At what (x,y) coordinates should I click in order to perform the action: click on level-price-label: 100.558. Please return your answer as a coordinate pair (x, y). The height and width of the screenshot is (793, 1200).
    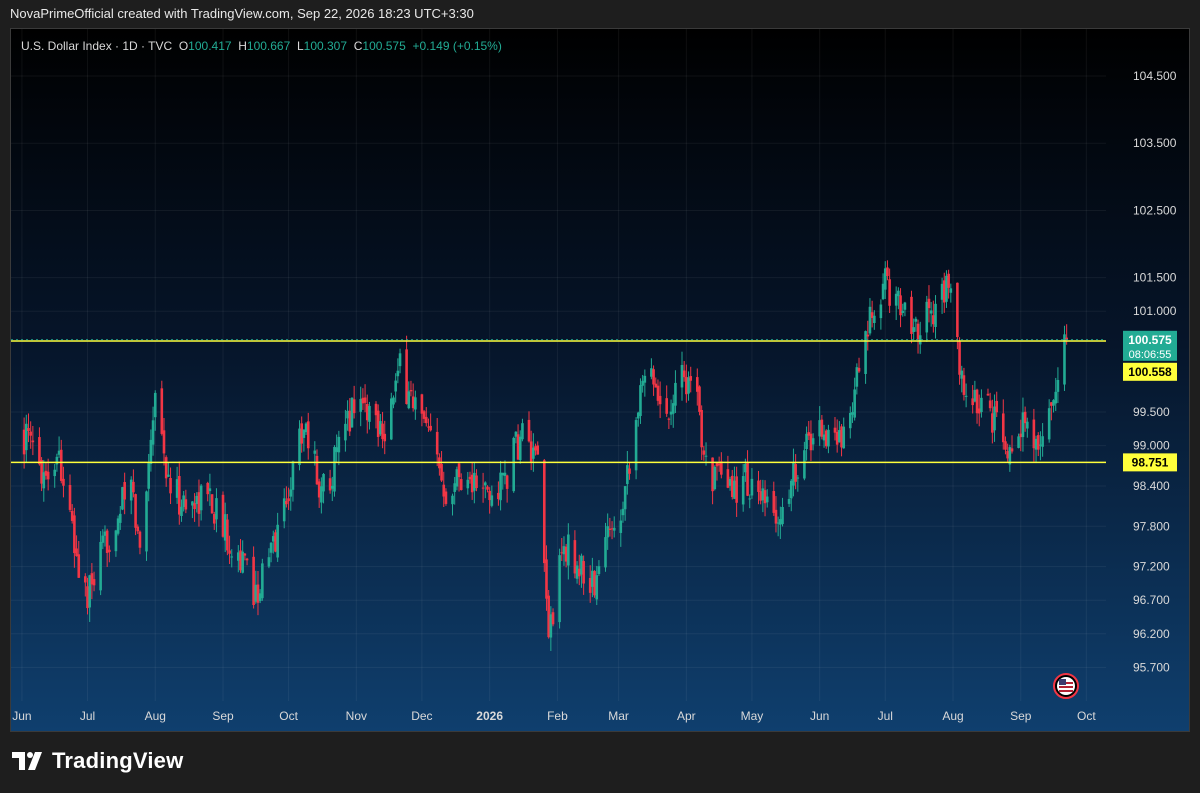
    Looking at the image, I should click on (1150, 372).